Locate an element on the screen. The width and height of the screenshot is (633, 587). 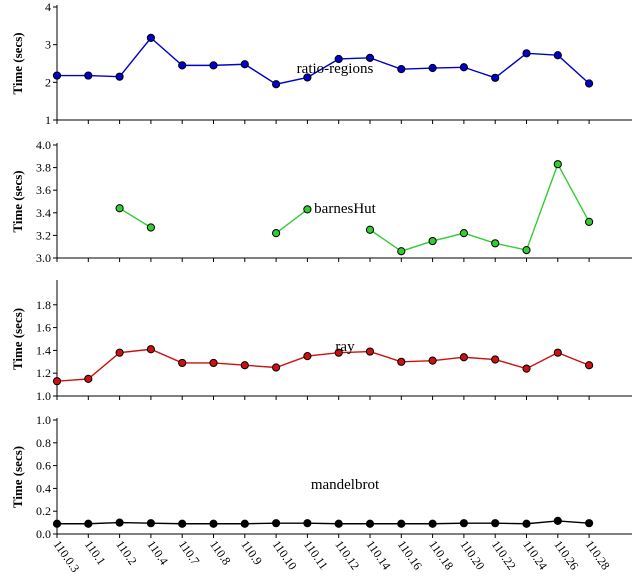
y-tick-label: 1.4 is located at coordinates (43, 350).